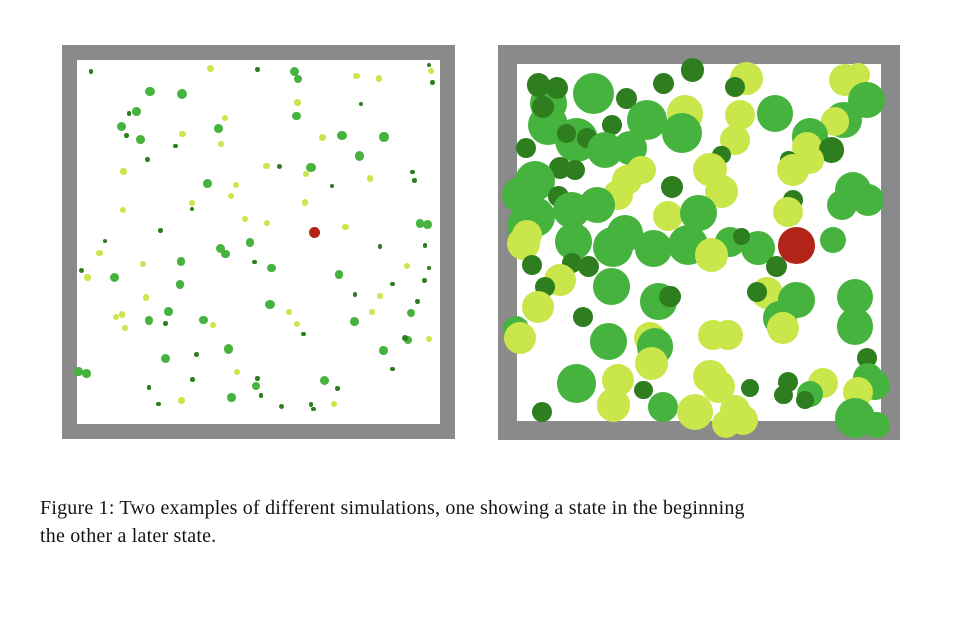  Describe the element at coordinates (128, 536) in the screenshot. I see `figure-caption-line-2: the other a later state.` at that location.